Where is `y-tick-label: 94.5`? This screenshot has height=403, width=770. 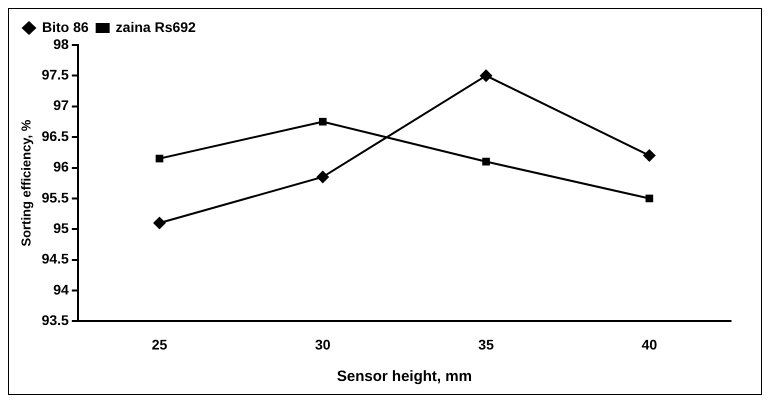
y-tick-label: 94.5 is located at coordinates (56, 258).